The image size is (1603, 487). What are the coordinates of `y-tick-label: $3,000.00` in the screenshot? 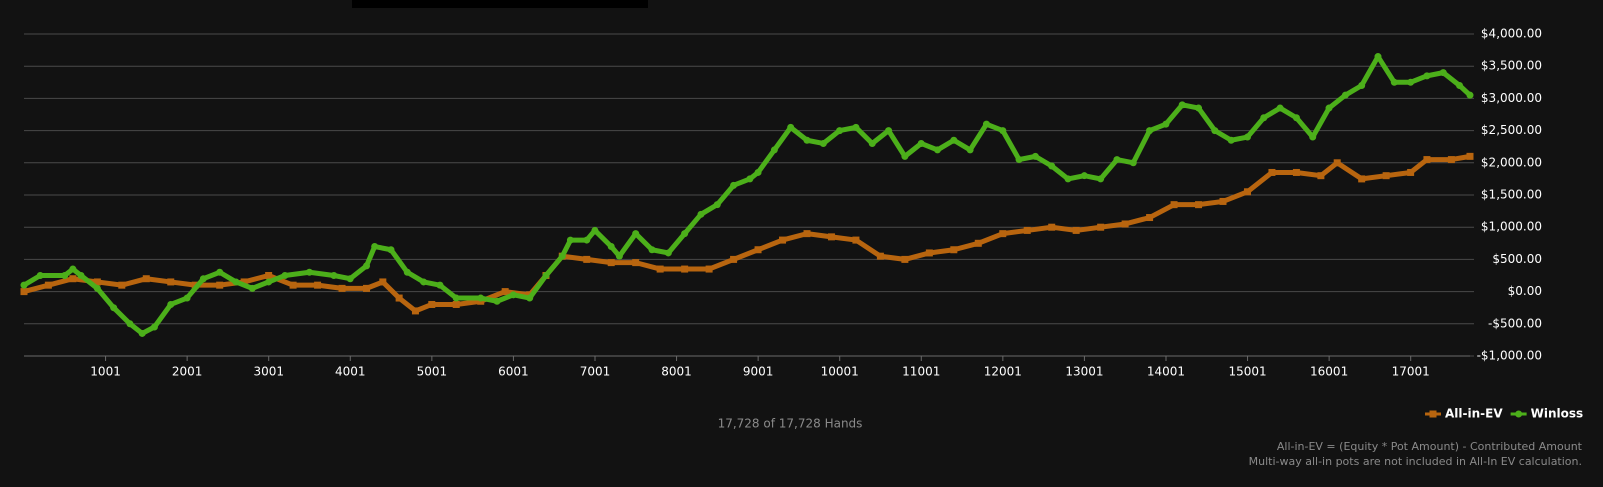 It's located at (1511, 98).